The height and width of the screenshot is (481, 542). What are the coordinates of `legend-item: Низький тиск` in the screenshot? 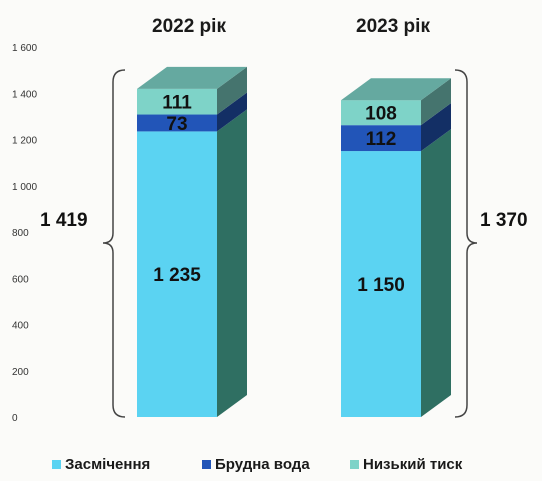 It's located at (406, 464).